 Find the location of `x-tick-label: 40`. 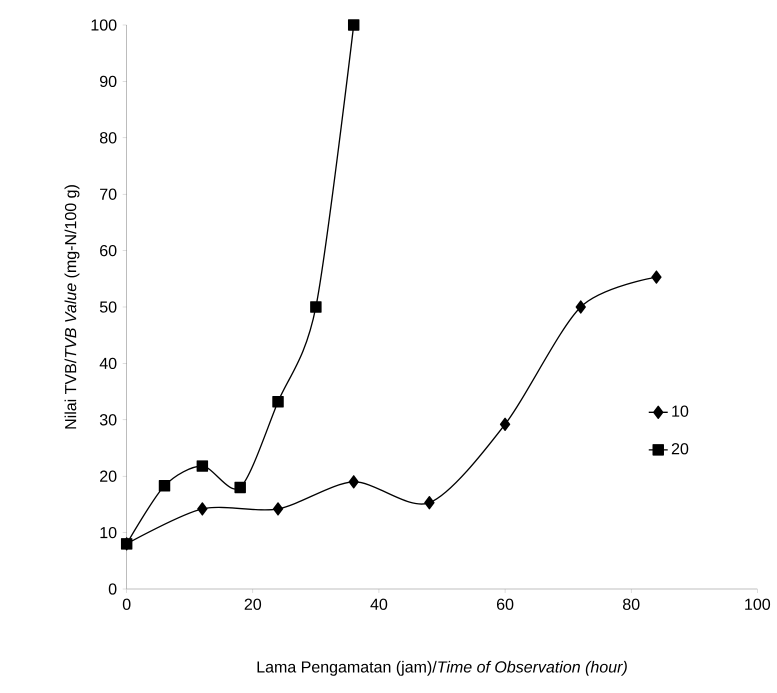

x-tick-label: 40 is located at coordinates (379, 604).